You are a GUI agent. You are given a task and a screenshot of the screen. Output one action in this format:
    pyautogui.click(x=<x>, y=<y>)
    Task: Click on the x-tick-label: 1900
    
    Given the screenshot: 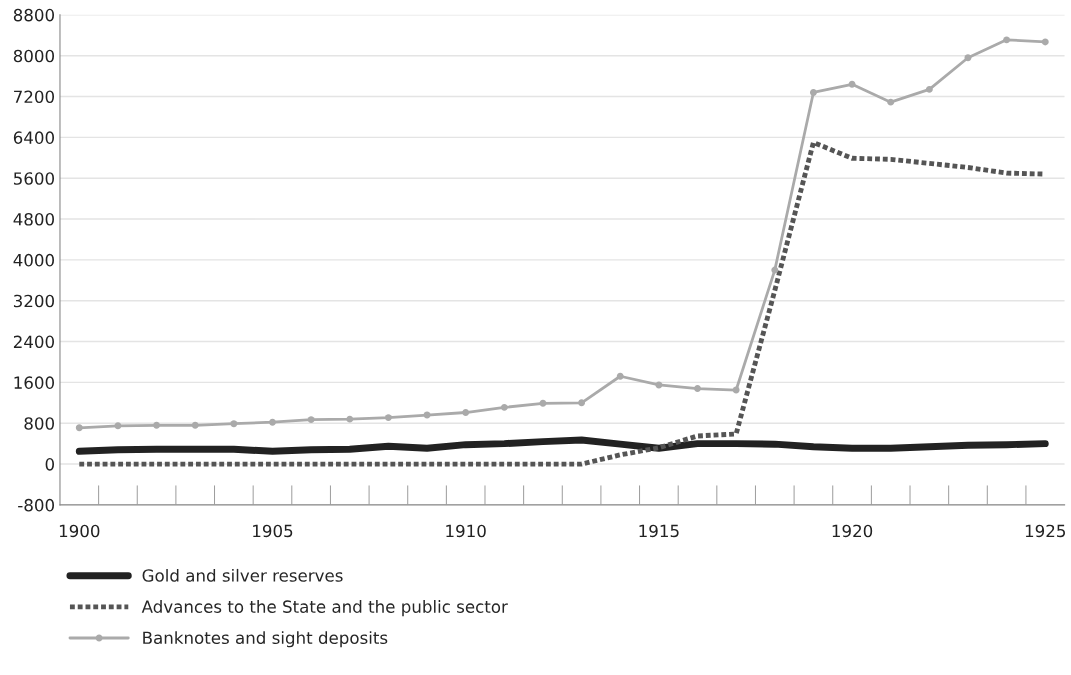 What is the action you would take?
    pyautogui.click(x=79, y=531)
    